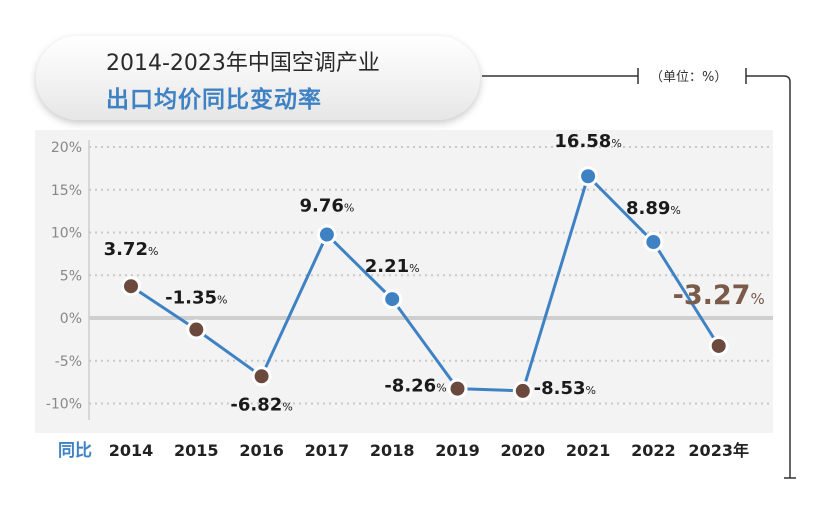 This screenshot has width=831, height=514. I want to click on y-tick-label: 10%, so click(66, 234).